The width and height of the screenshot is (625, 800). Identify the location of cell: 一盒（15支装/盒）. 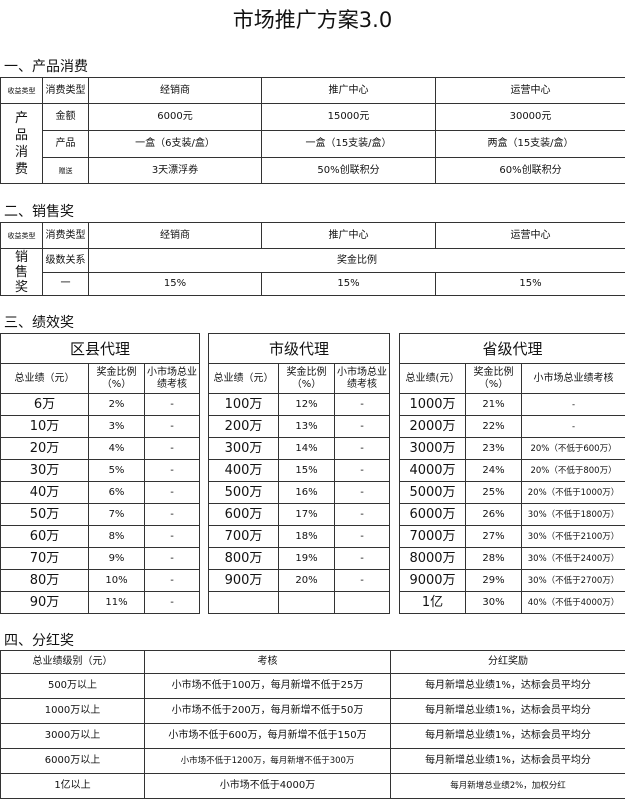
(348, 144).